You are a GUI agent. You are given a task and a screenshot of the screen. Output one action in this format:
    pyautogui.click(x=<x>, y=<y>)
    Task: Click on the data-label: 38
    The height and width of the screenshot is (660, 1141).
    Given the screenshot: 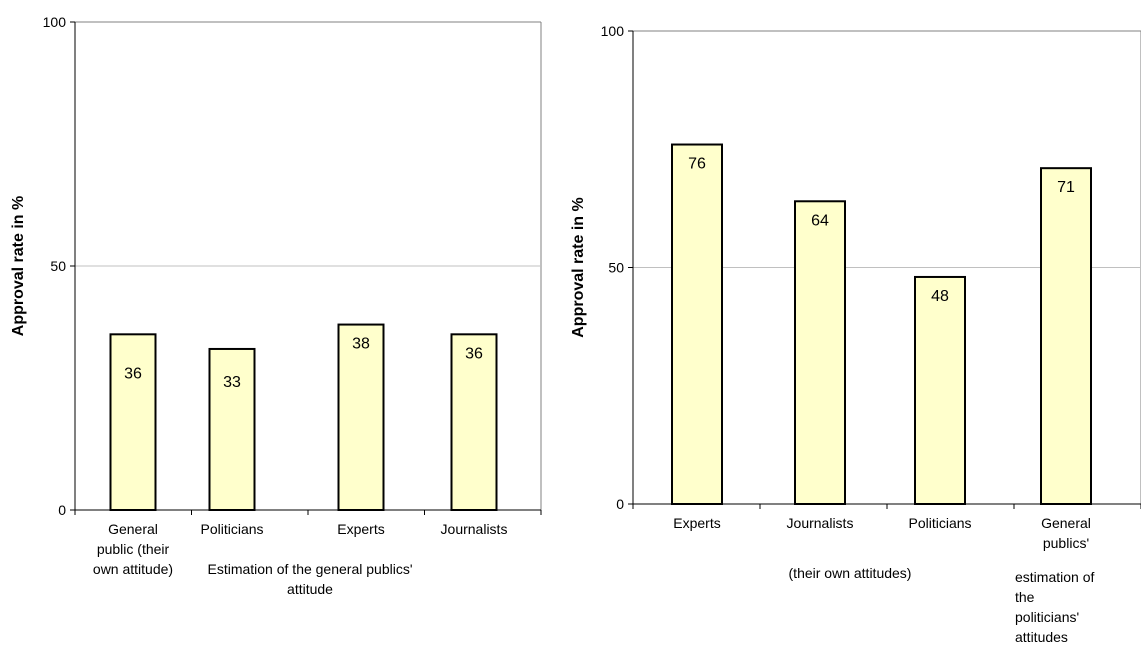 What is the action you would take?
    pyautogui.click(x=361, y=344)
    